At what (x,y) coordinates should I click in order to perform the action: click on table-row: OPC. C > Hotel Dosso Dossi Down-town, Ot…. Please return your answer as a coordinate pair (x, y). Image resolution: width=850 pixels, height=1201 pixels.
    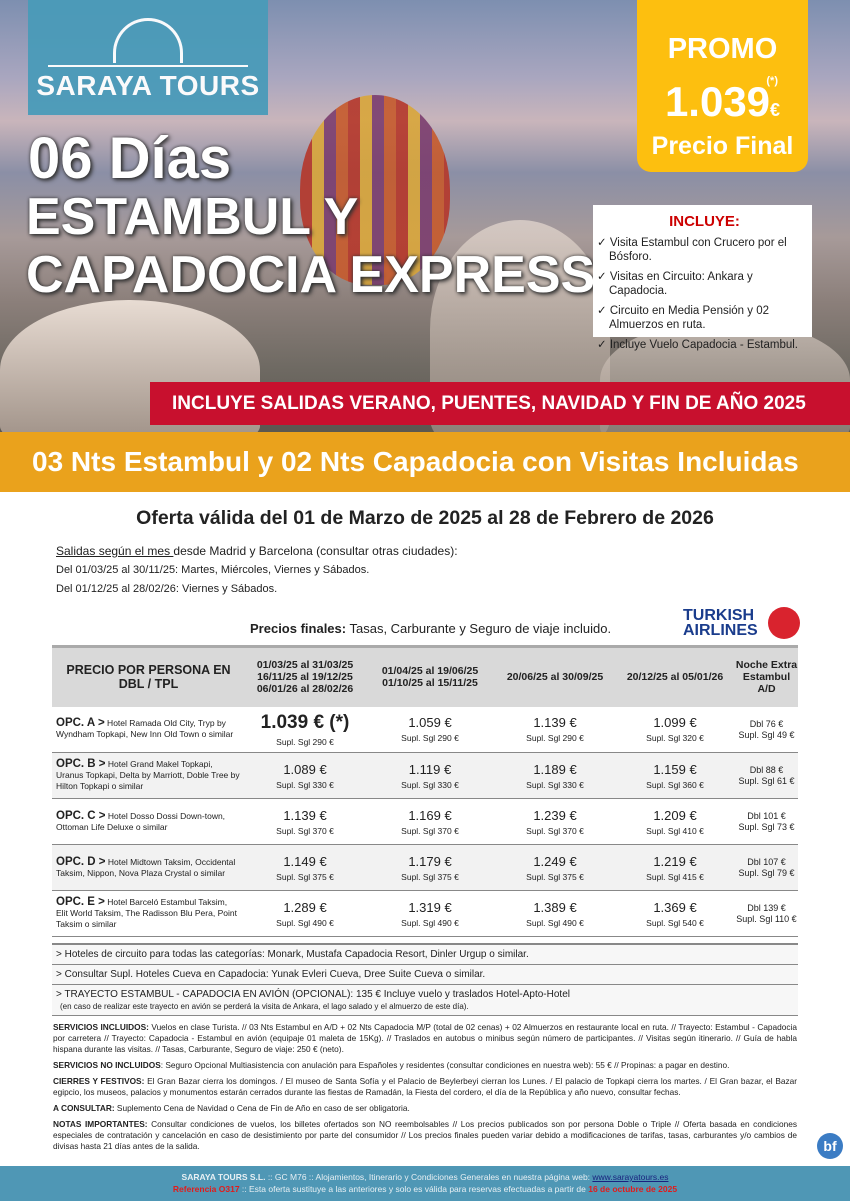
    Looking at the image, I should click on (425, 821).